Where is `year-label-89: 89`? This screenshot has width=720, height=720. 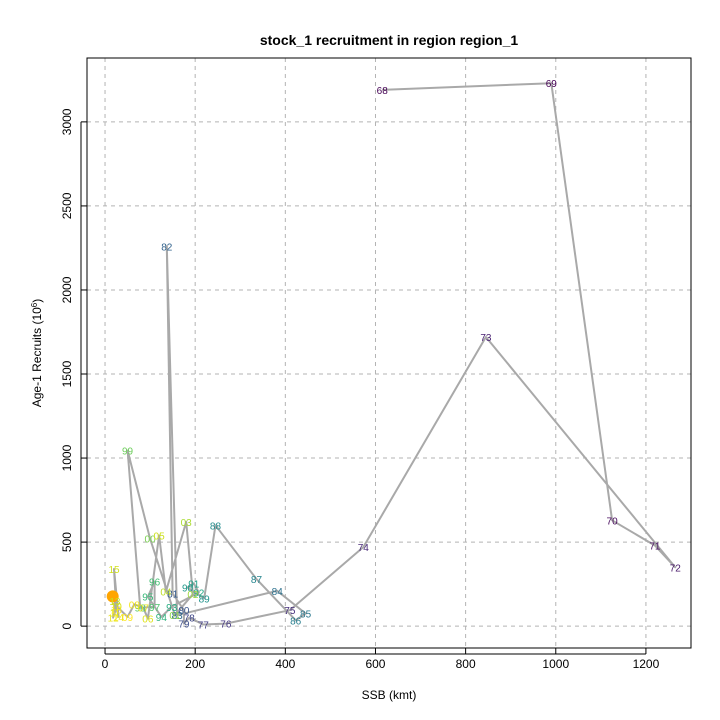 year-label-89: 89 is located at coordinates (205, 599).